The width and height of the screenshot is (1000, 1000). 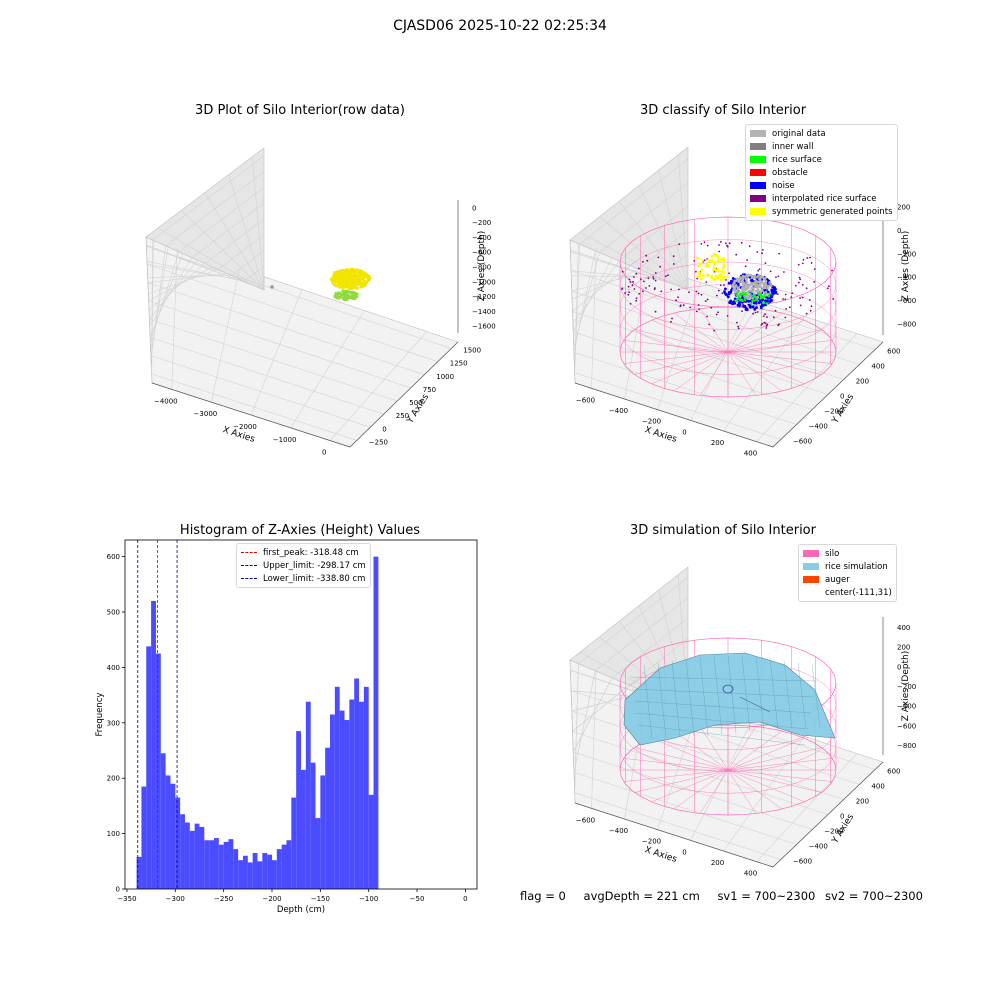 What do you see at coordinates (906, 686) in the screenshot?
I see `z-axis-label: Z Axies (Depth)` at bounding box center [906, 686].